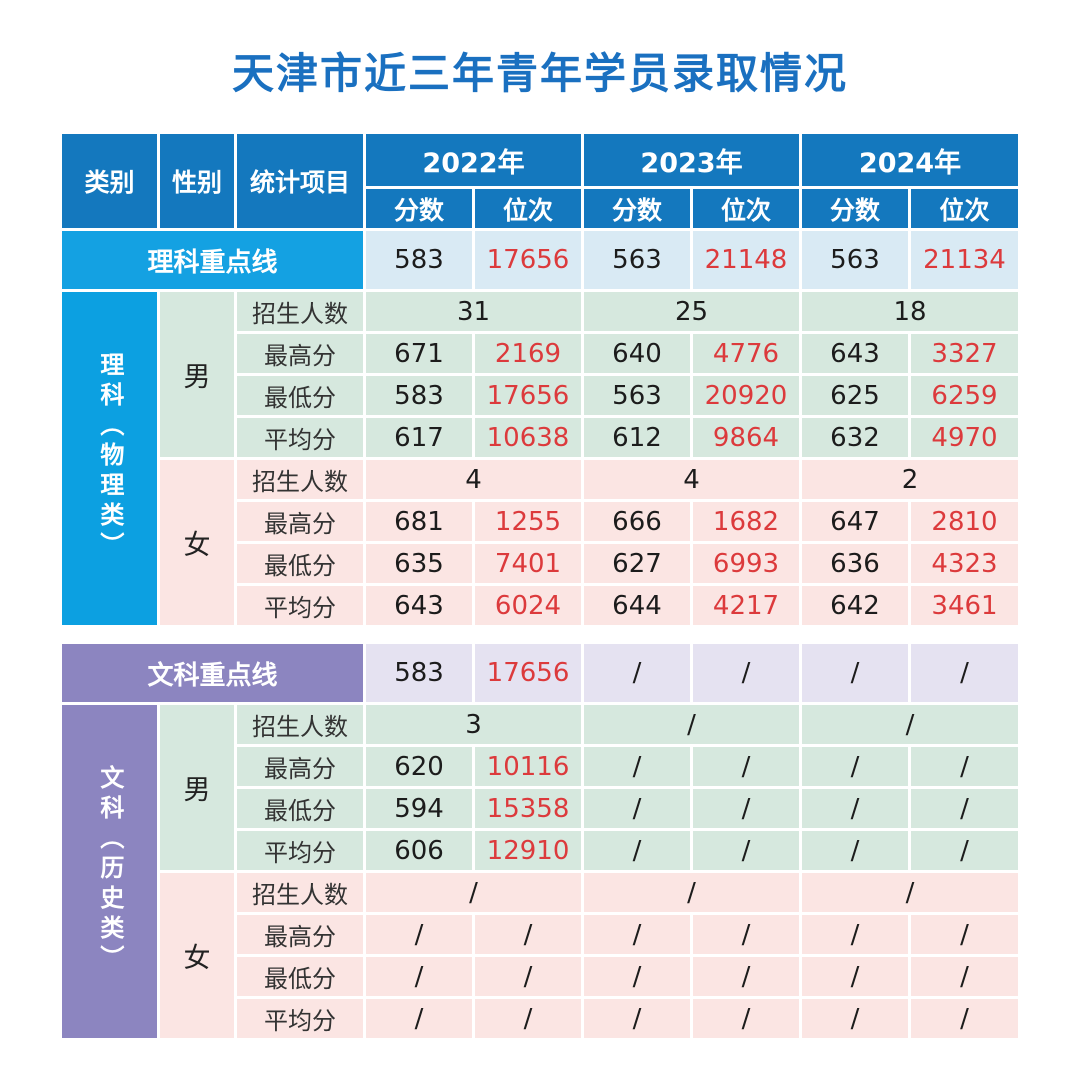  What do you see at coordinates (637, 353) in the screenshot?
I see `science-male-max-score-2023: 640` at bounding box center [637, 353].